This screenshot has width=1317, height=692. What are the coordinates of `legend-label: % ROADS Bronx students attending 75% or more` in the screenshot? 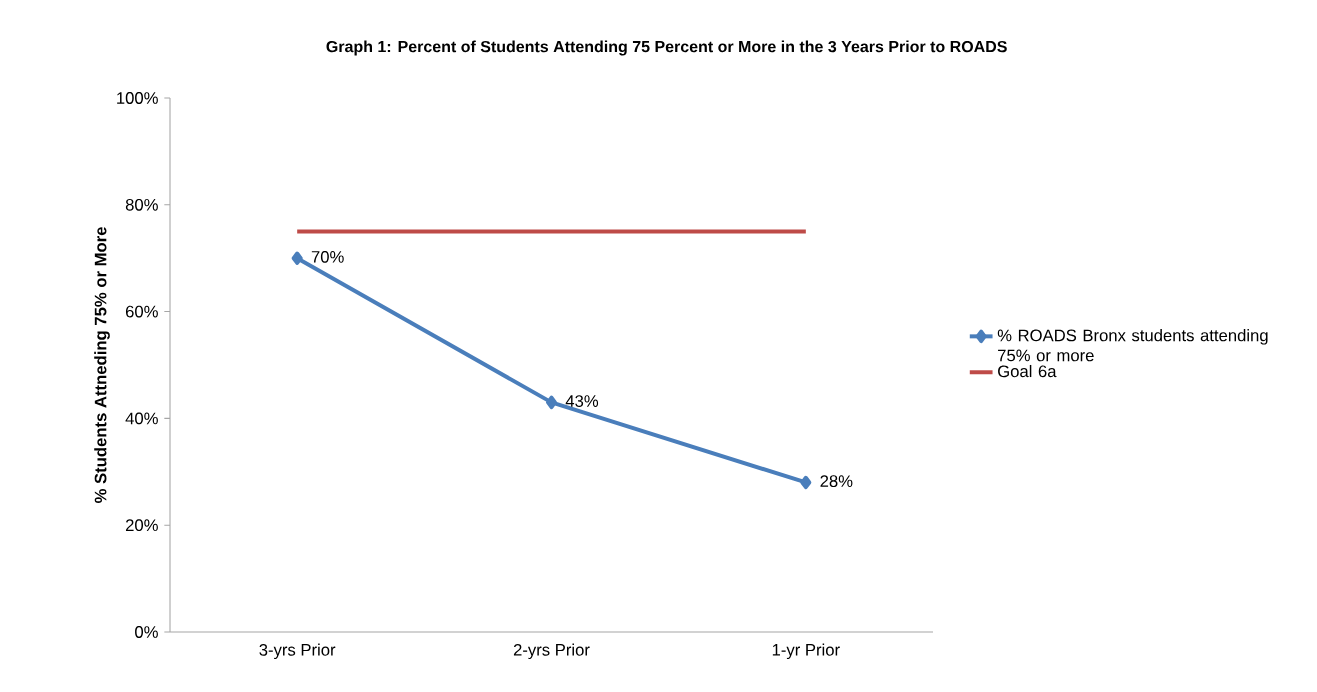 It's located at (1132, 345).